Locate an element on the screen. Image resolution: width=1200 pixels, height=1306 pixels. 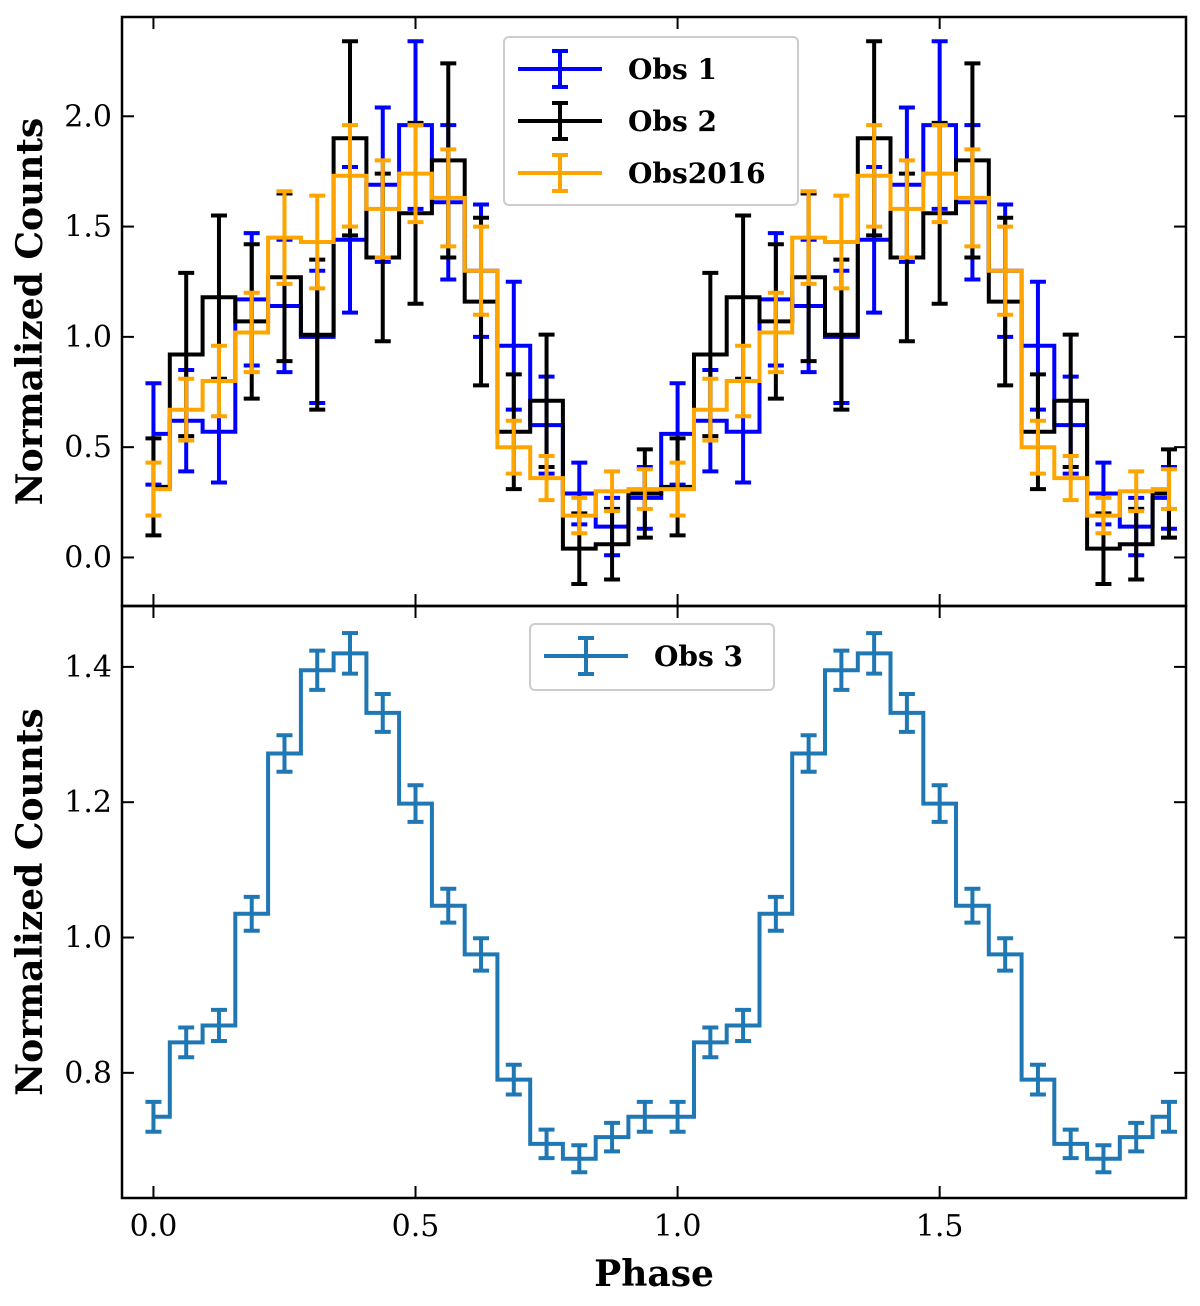
legend: Obs 1 Obs 2 Obs2016 is located at coordinates (651, 121).